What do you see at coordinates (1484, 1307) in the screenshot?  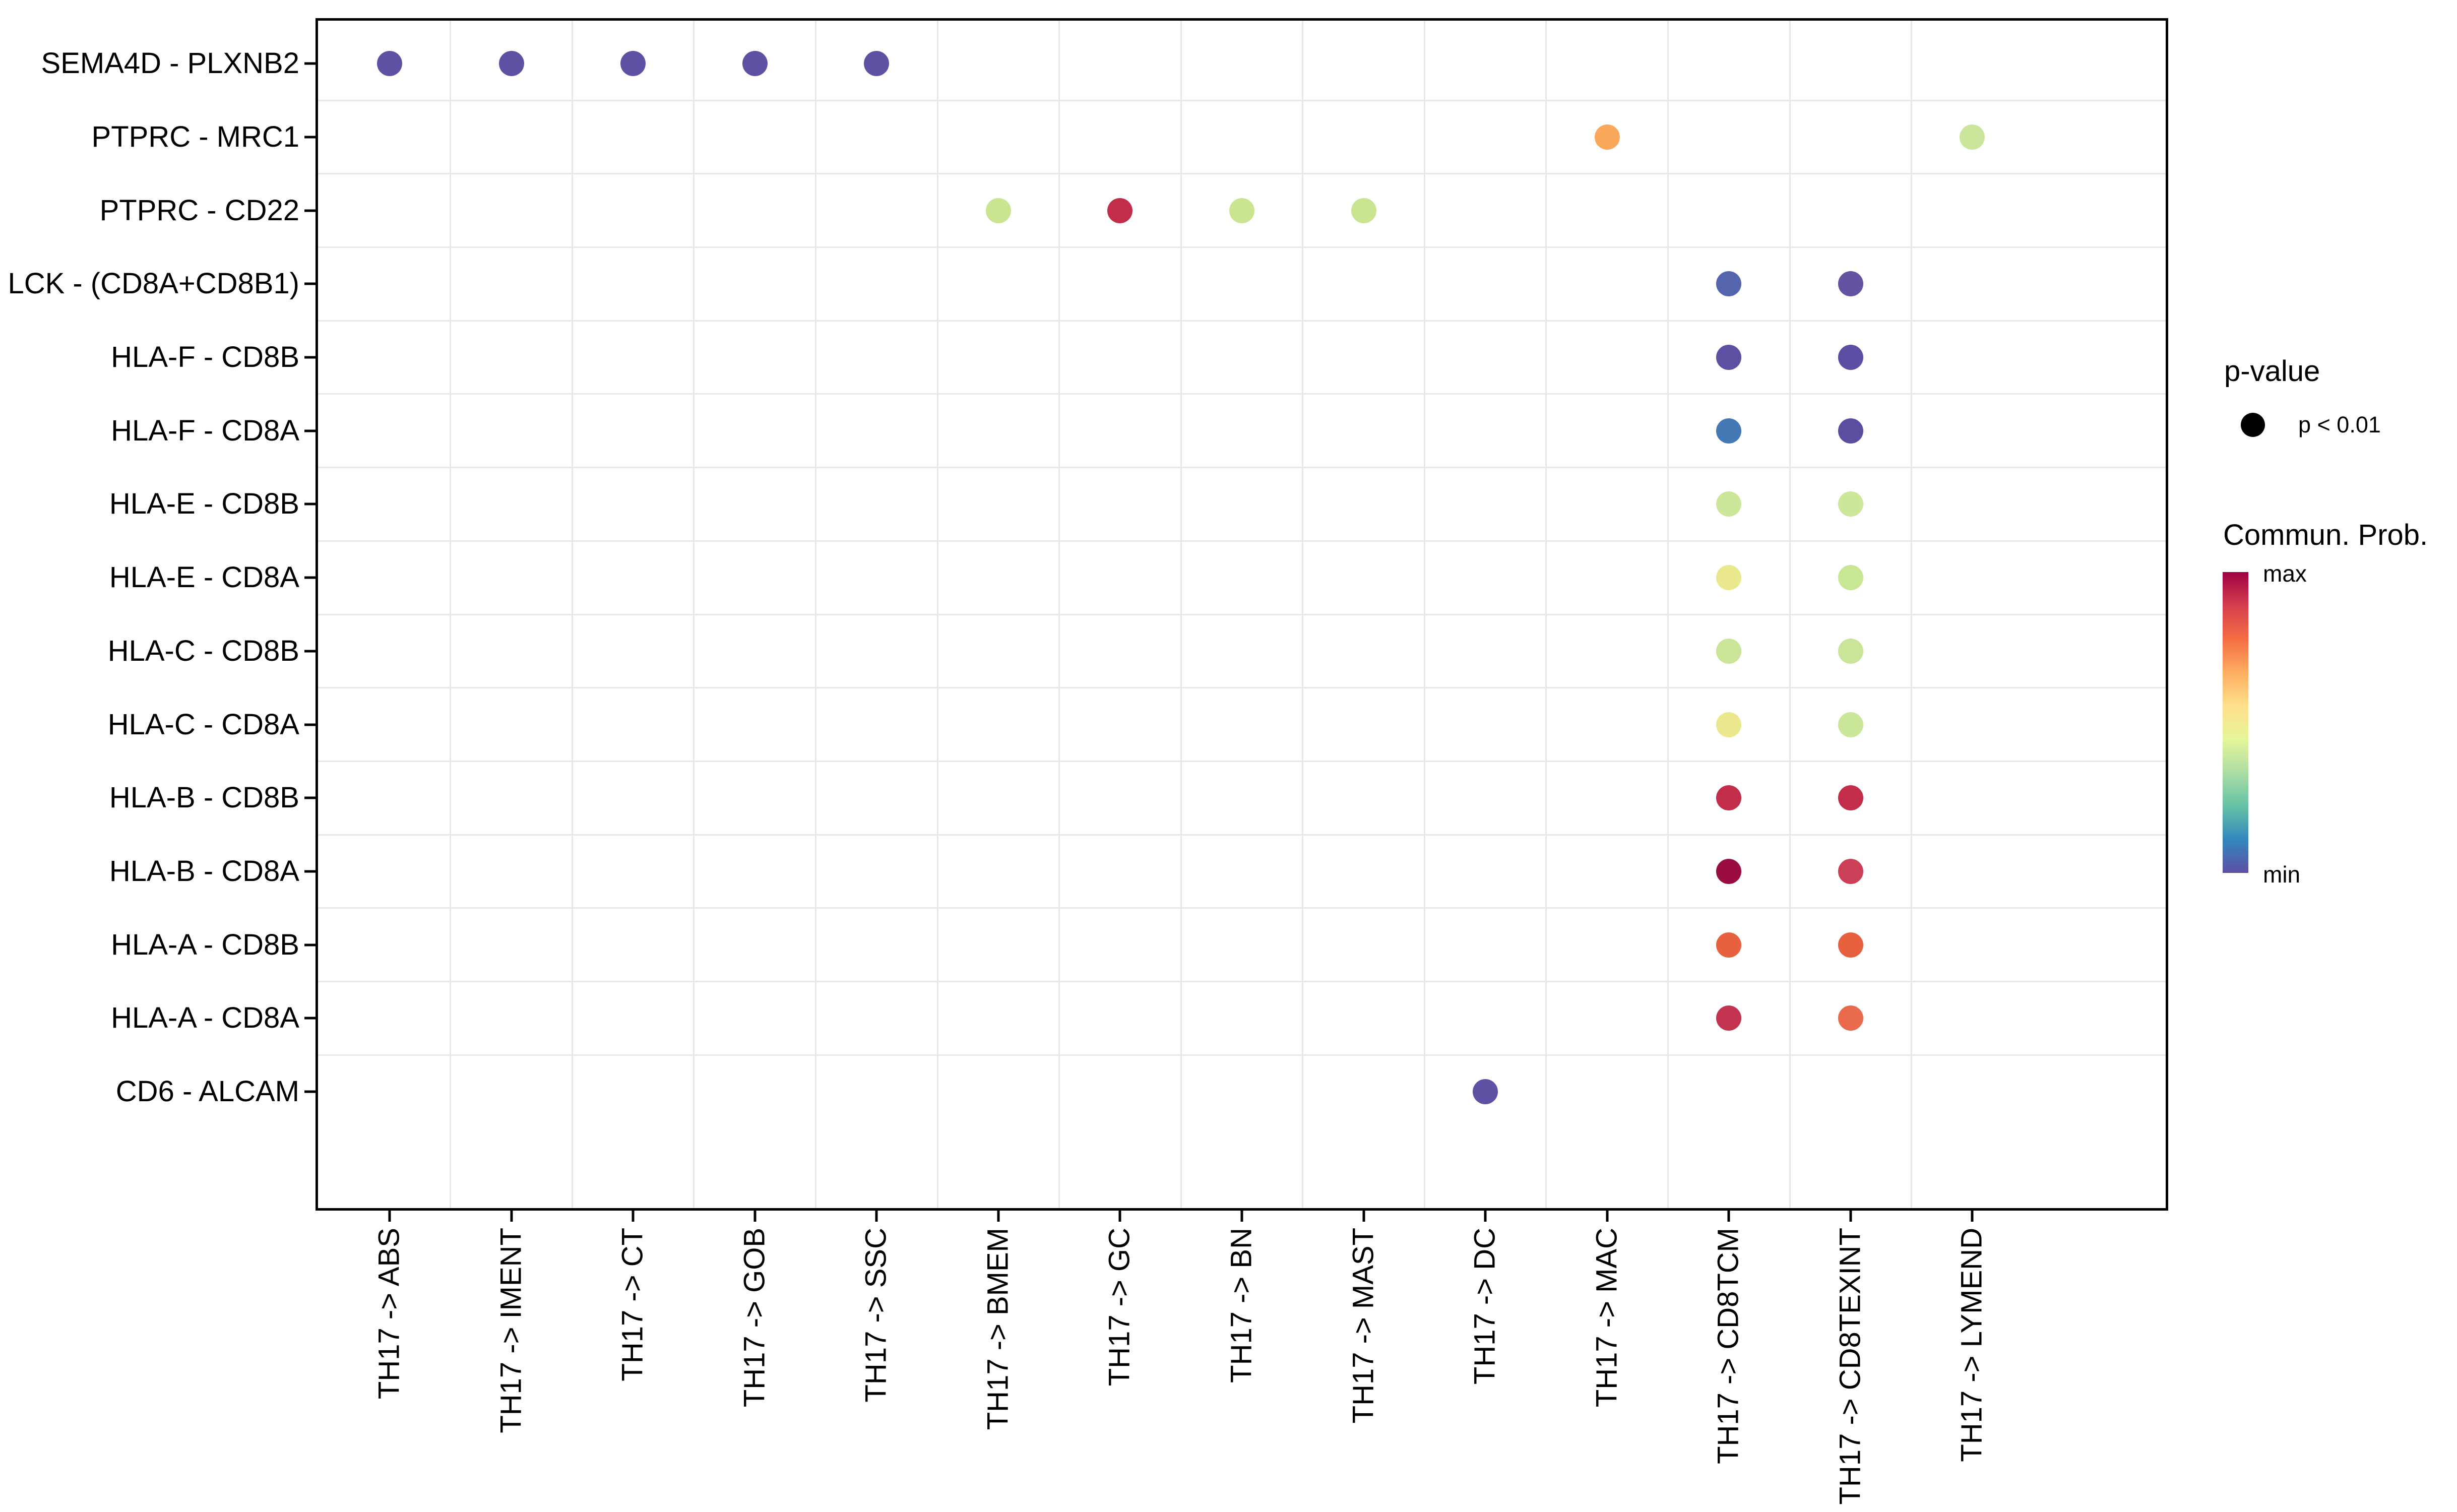 I see `x-axis-label: TH17 -> DC` at bounding box center [1484, 1307].